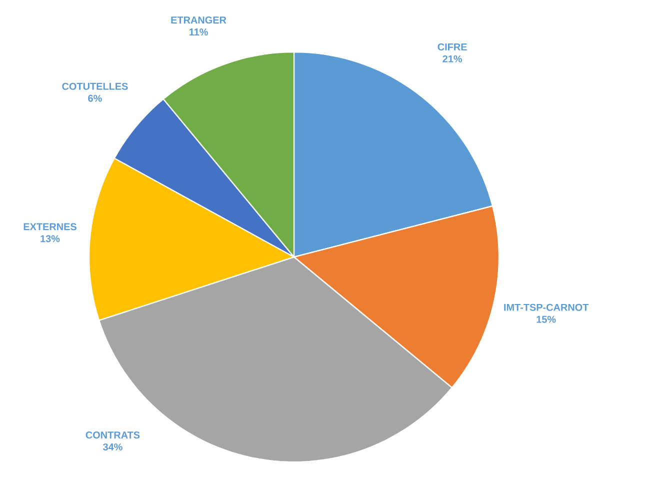 This screenshot has height=481, width=665. Describe the element at coordinates (113, 435) in the screenshot. I see `slice-label: CONTRATS` at that location.